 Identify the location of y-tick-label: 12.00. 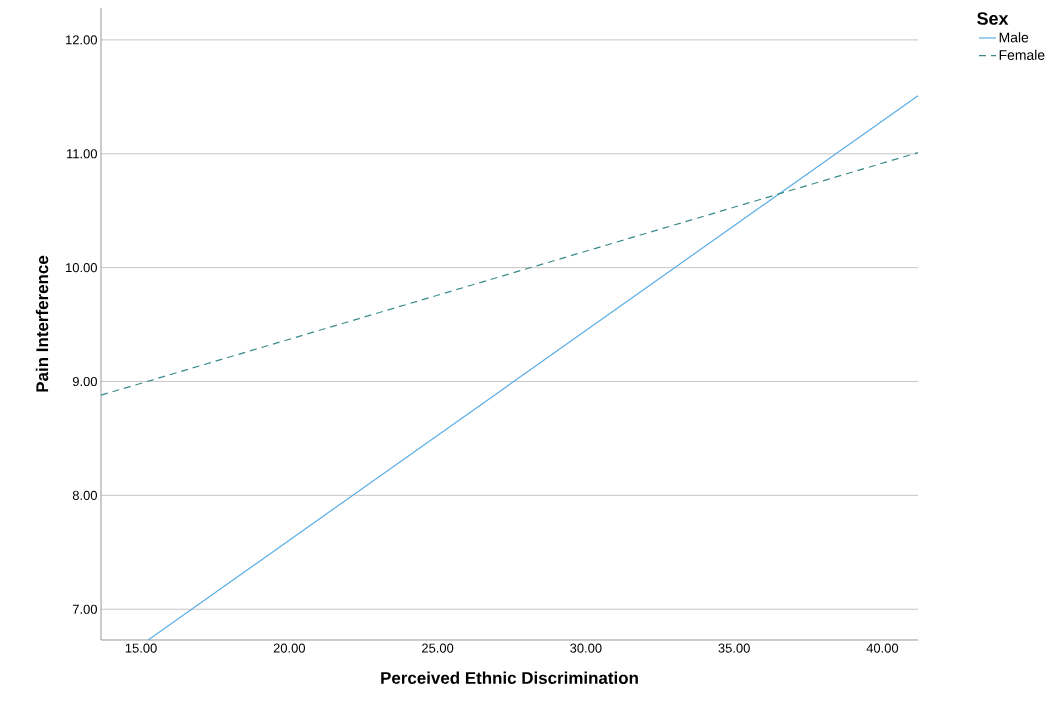
(81, 40).